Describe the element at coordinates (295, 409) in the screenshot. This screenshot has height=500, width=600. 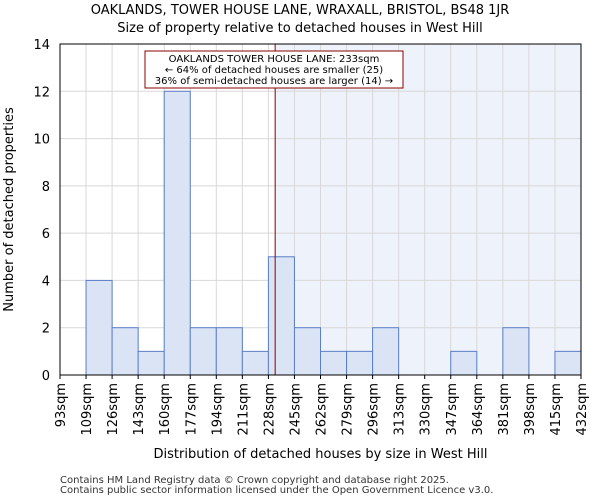
I see `x-tick-label: 245sqm` at that location.